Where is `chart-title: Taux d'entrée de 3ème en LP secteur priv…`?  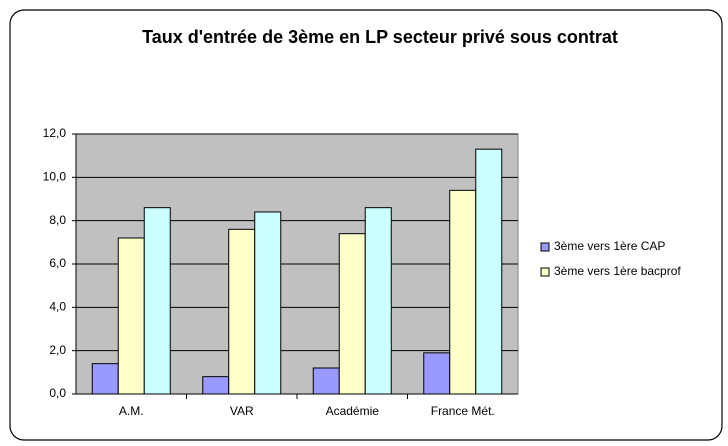 chart-title: Taux d'entrée de 3ème en LP secteur priv… is located at coordinates (380, 37).